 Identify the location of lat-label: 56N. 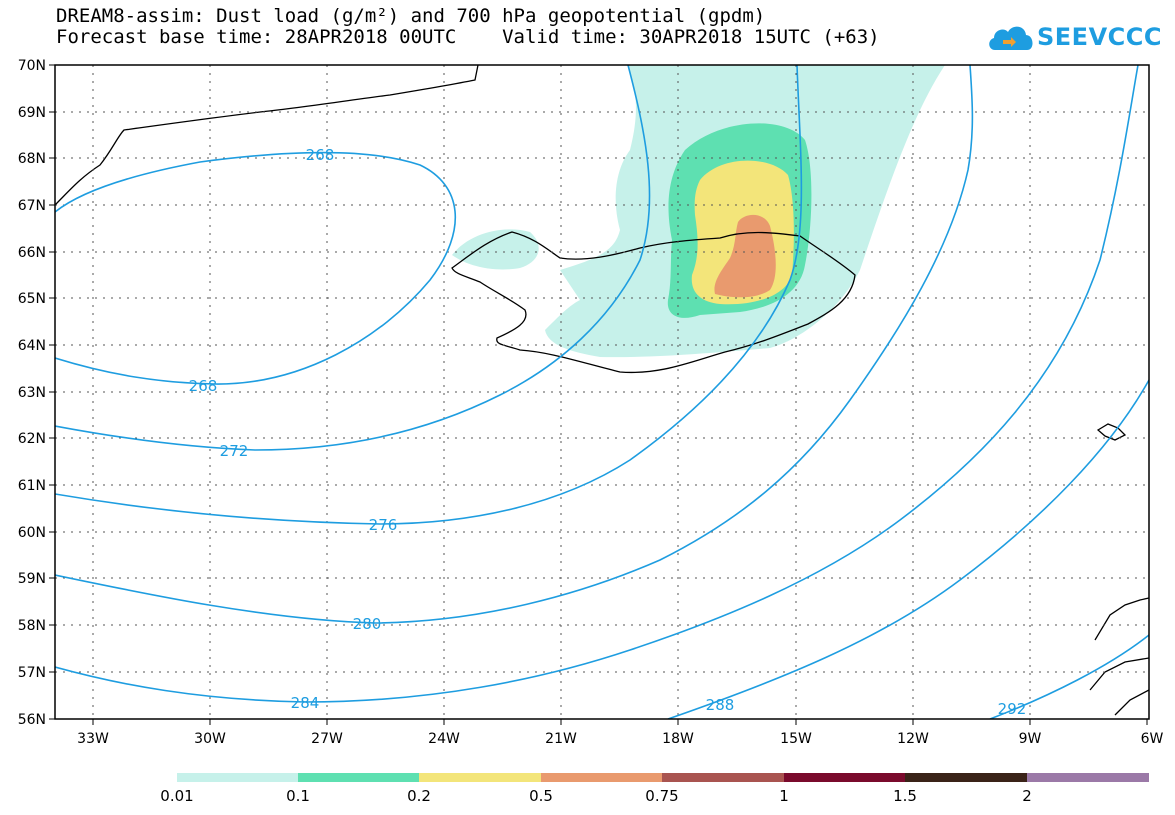
(32, 720).